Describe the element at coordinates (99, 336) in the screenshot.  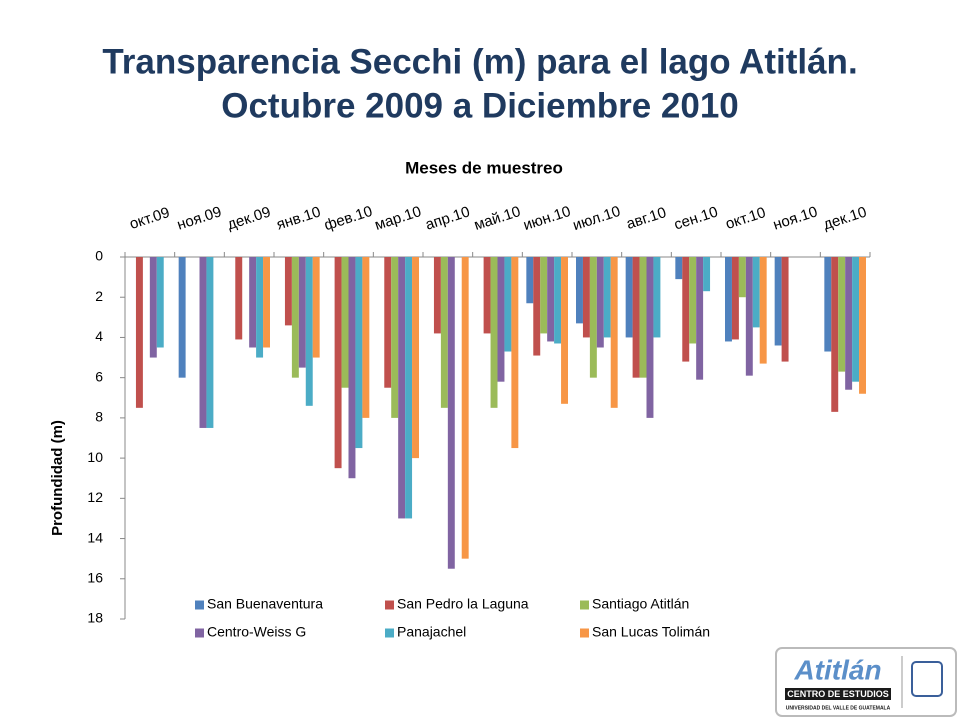
I see `y-tick-label: 4` at that location.